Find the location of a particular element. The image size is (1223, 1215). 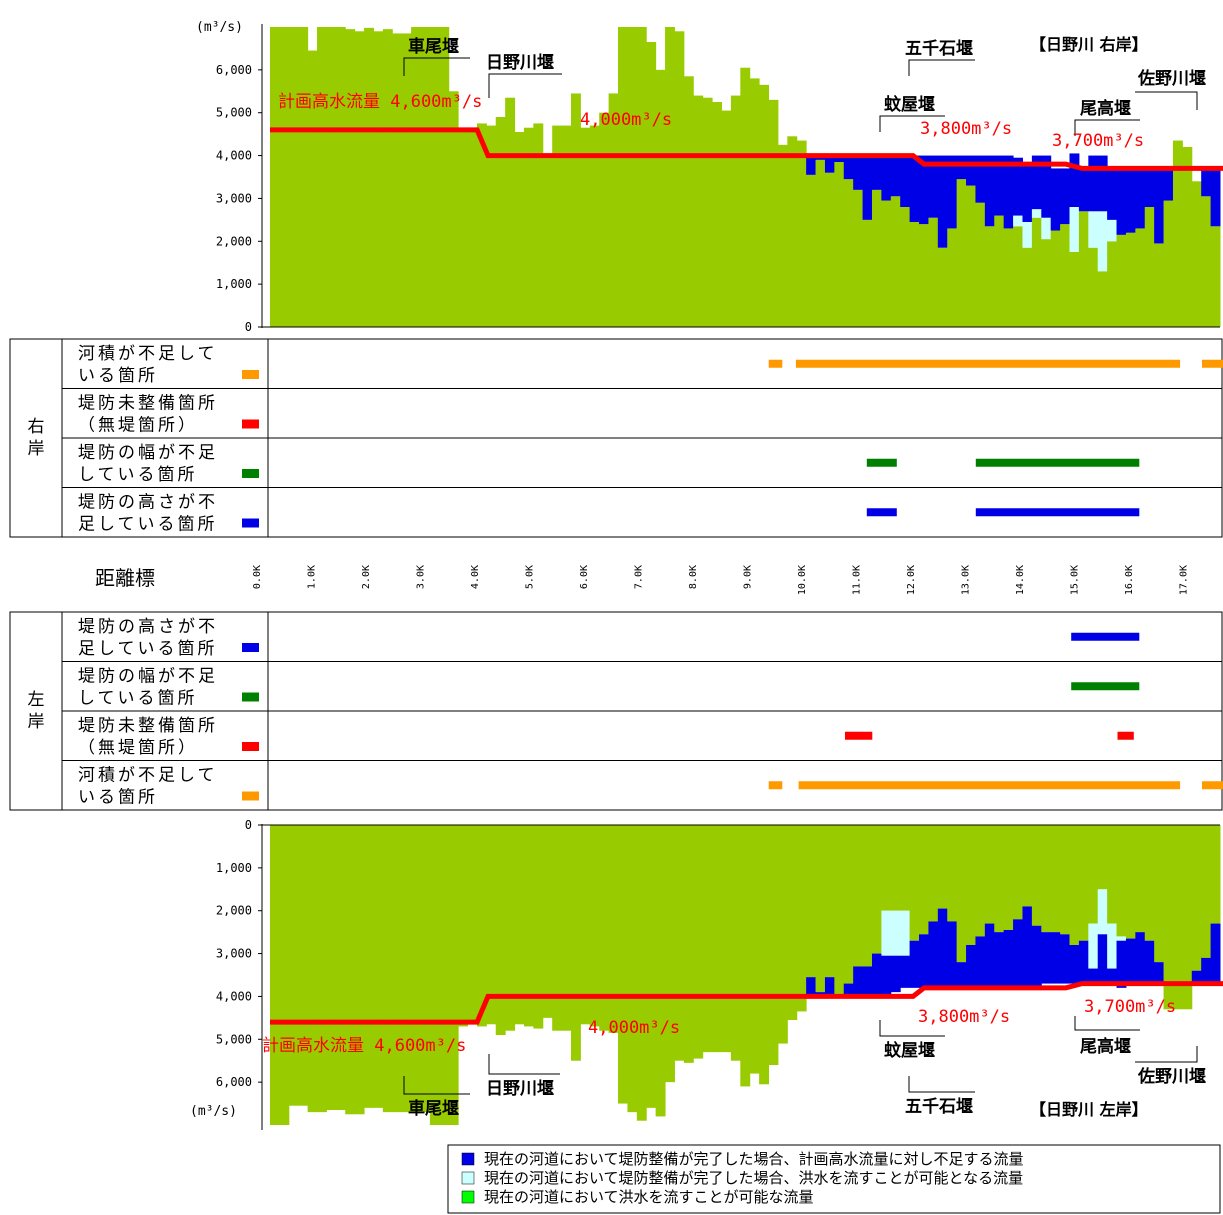

right-bank-row-label-line1-2: 堤防の幅が不足 is located at coordinates (148, 453).